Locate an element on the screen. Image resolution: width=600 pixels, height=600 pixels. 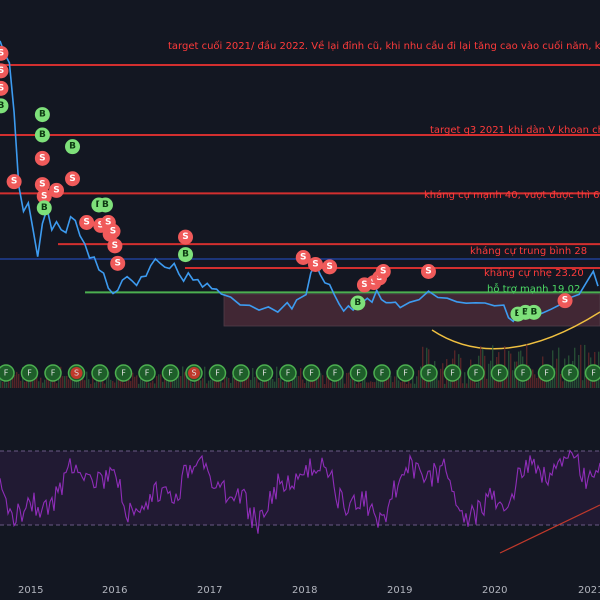
annotation-resist-28: kháng cự trung bình 28 is located at coordinates (528, 251).